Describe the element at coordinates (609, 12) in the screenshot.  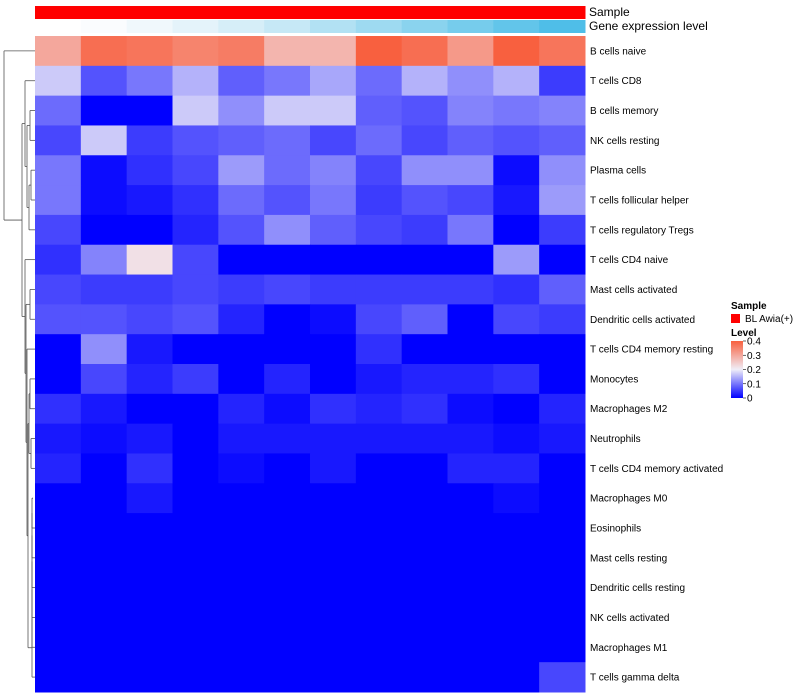
I see `annotation-label: Sample` at that location.